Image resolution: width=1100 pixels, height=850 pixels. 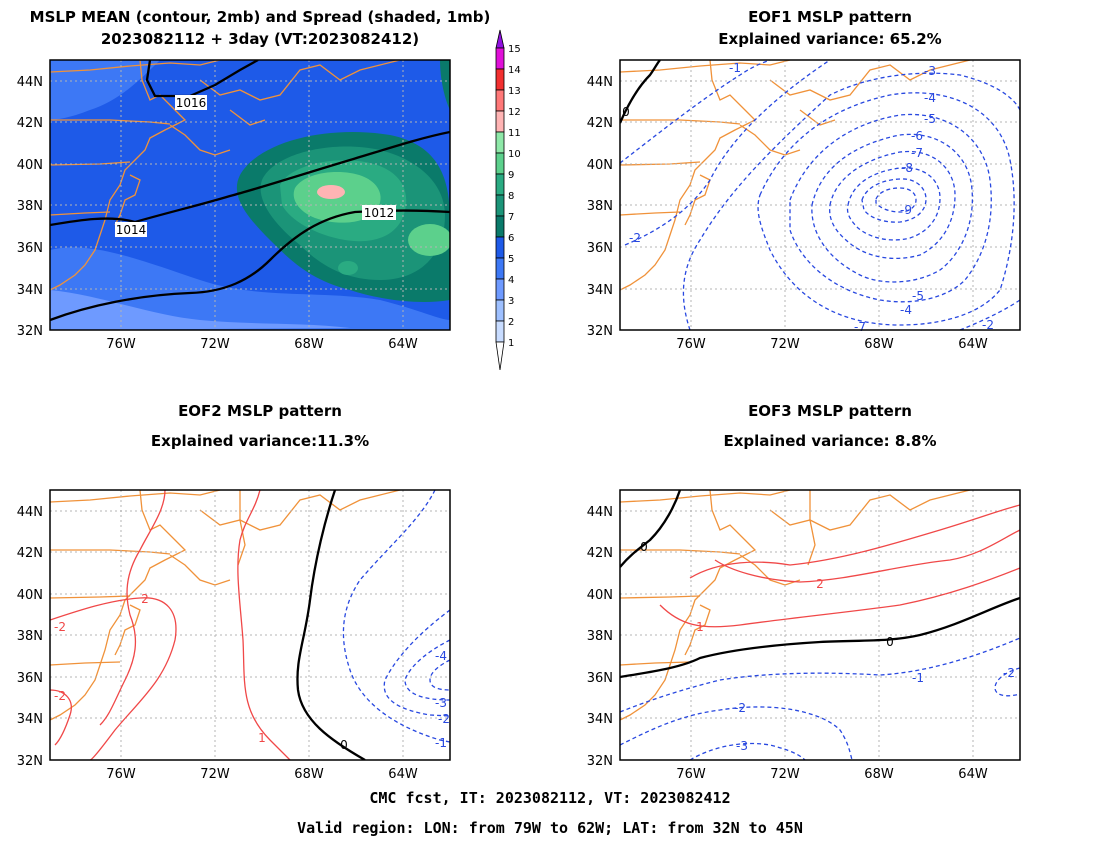 What do you see at coordinates (511, 259) in the screenshot?
I see `colorbar-label: 5` at bounding box center [511, 259].